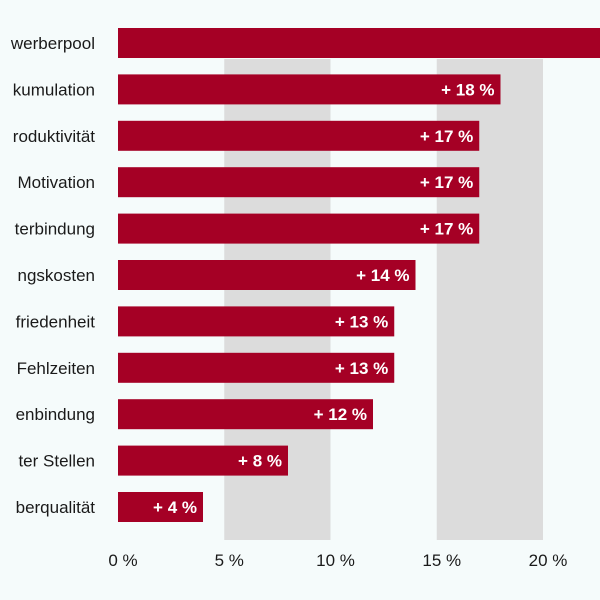  Describe the element at coordinates (229, 560) in the screenshot. I see `x-tick-label-1: 5 %` at that location.